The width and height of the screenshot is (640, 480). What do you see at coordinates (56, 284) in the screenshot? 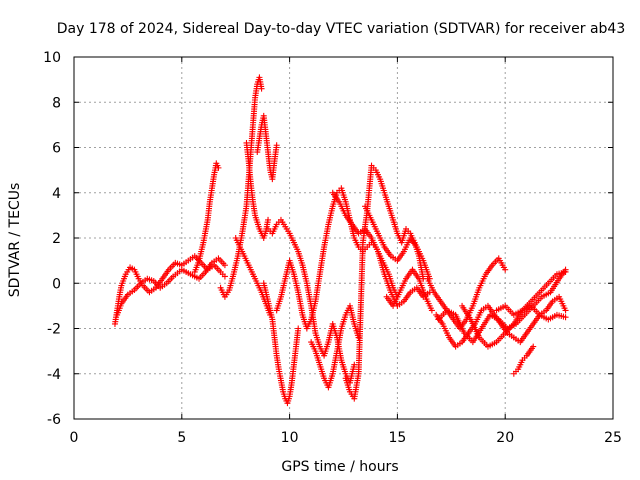
I see `y-tick-label: 0` at bounding box center [56, 284].